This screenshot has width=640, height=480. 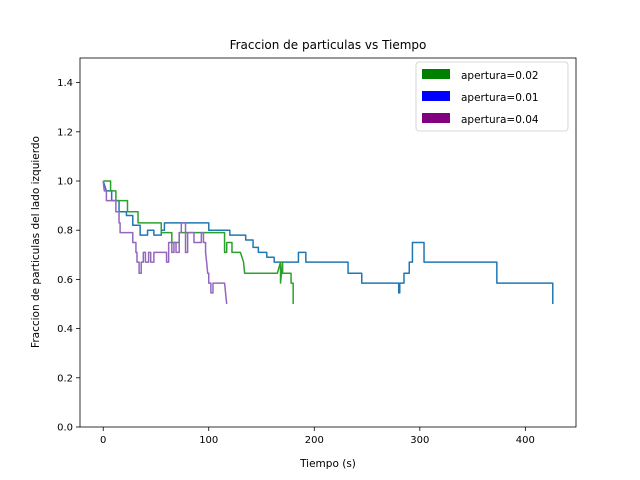 What do you see at coordinates (103, 440) in the screenshot?
I see `x-tick-label: 0` at bounding box center [103, 440].